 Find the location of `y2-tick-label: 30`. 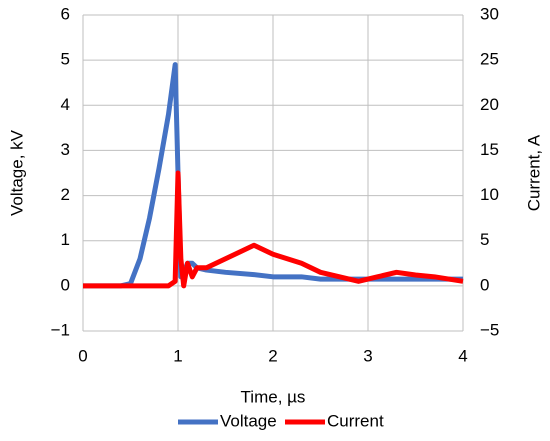

y2-tick-label: 30 is located at coordinates (489, 13).